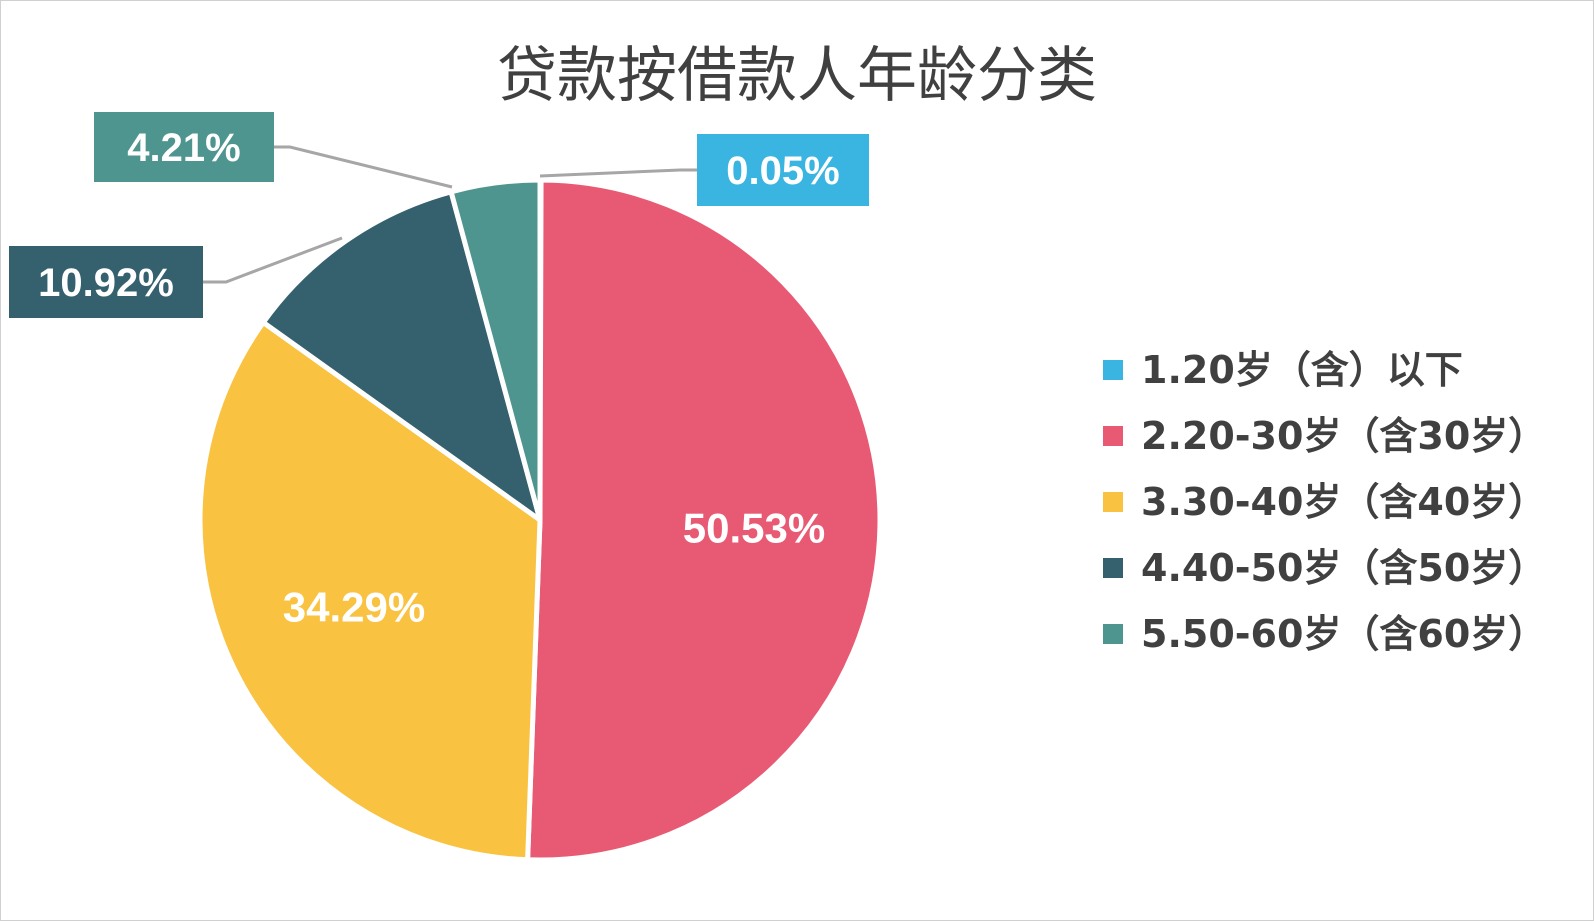 The height and width of the screenshot is (921, 1594). Describe the element at coordinates (1343, 568) in the screenshot. I see `legend-label-4: 4.40-50岁（含50岁）` at that location.